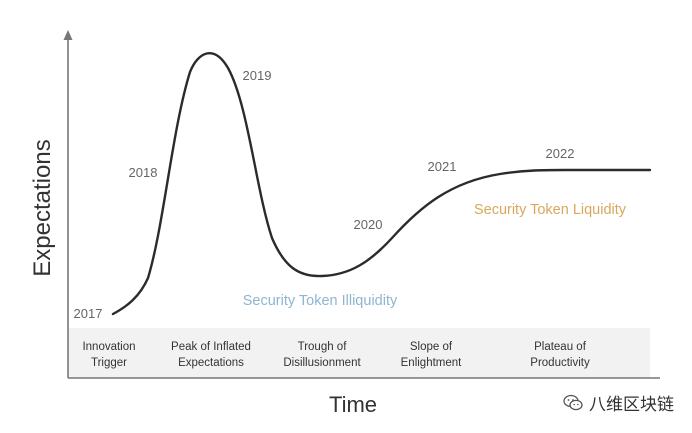  Describe the element at coordinates (143, 172) in the screenshot. I see `year-label-2018: 2018` at that location.